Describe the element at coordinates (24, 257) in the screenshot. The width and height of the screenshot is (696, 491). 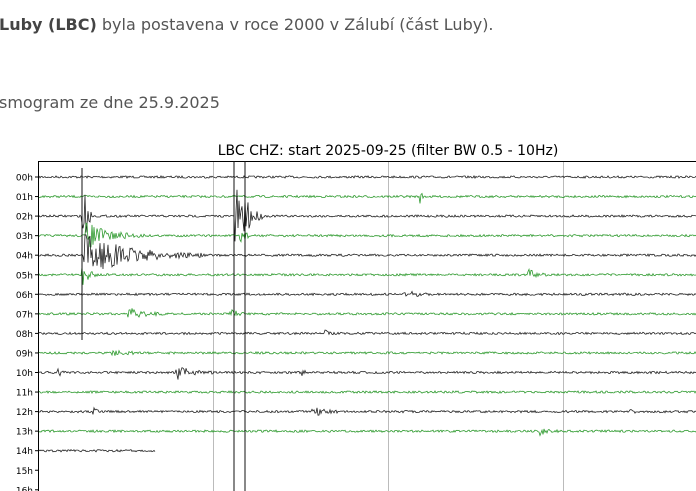
I see `row-label: 04h` at that location.